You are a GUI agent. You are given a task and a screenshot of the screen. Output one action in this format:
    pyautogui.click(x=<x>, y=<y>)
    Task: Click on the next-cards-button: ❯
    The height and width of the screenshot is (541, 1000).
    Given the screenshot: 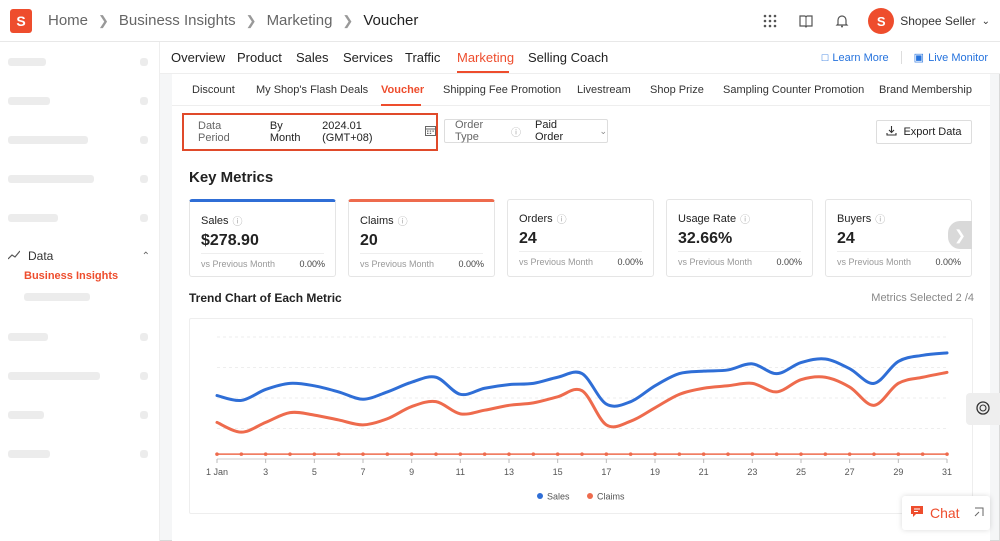 What is the action you would take?
    pyautogui.click(x=960, y=235)
    